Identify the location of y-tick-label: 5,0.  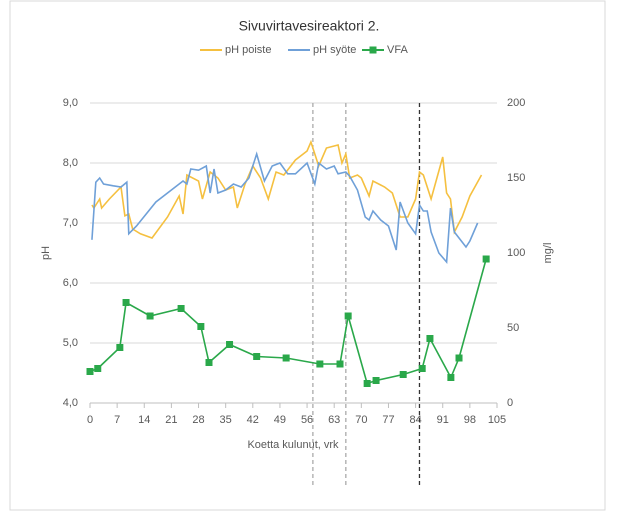
(70, 343).